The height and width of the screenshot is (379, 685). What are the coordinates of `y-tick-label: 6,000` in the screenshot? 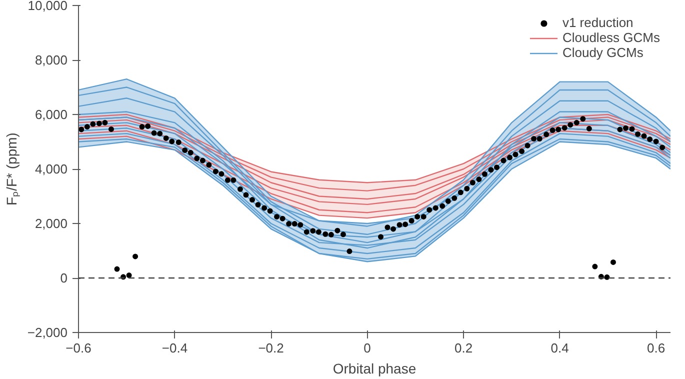 It's located at (51, 114).